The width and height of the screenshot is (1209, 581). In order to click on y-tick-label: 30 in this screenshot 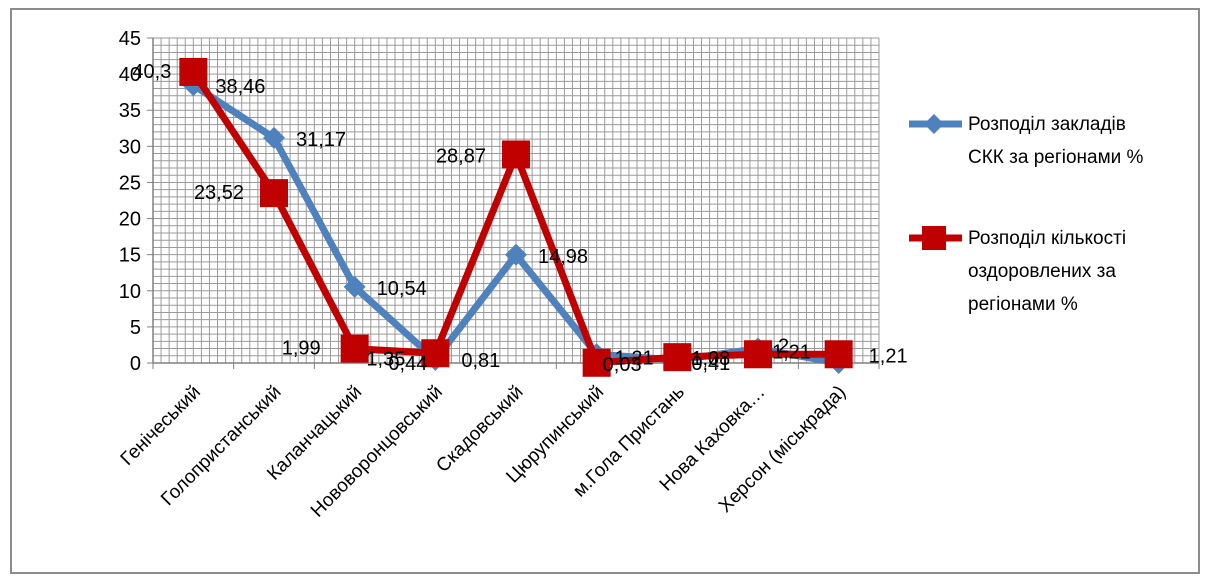, I will do `click(130, 147)`.